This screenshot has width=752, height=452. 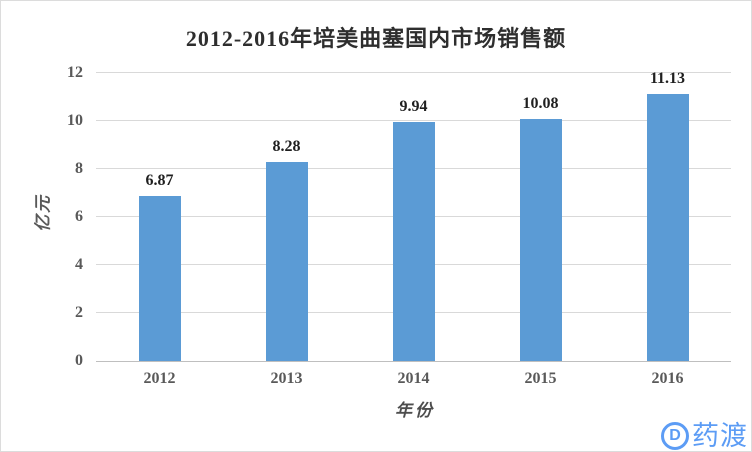 I want to click on y-tick-label: 8, so click(x=79, y=168).